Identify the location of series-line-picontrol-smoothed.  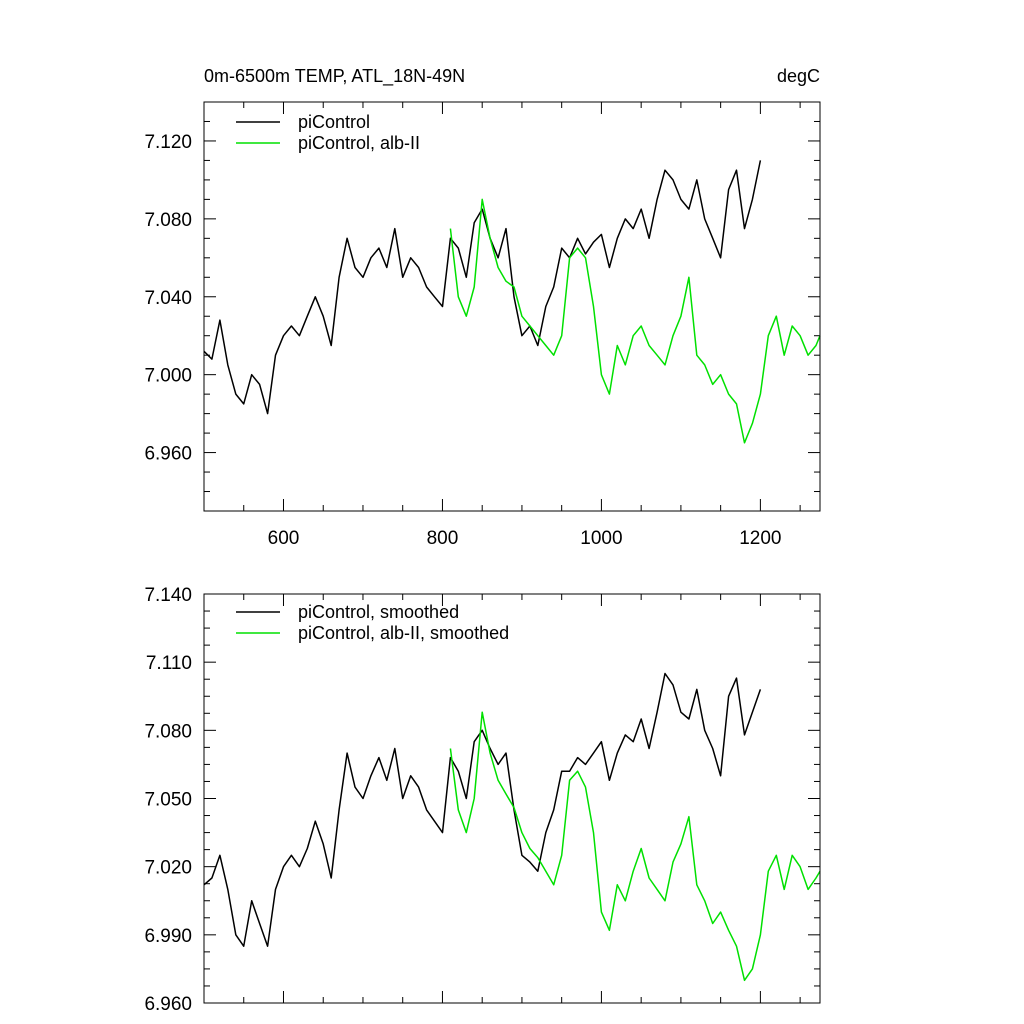
(482, 809).